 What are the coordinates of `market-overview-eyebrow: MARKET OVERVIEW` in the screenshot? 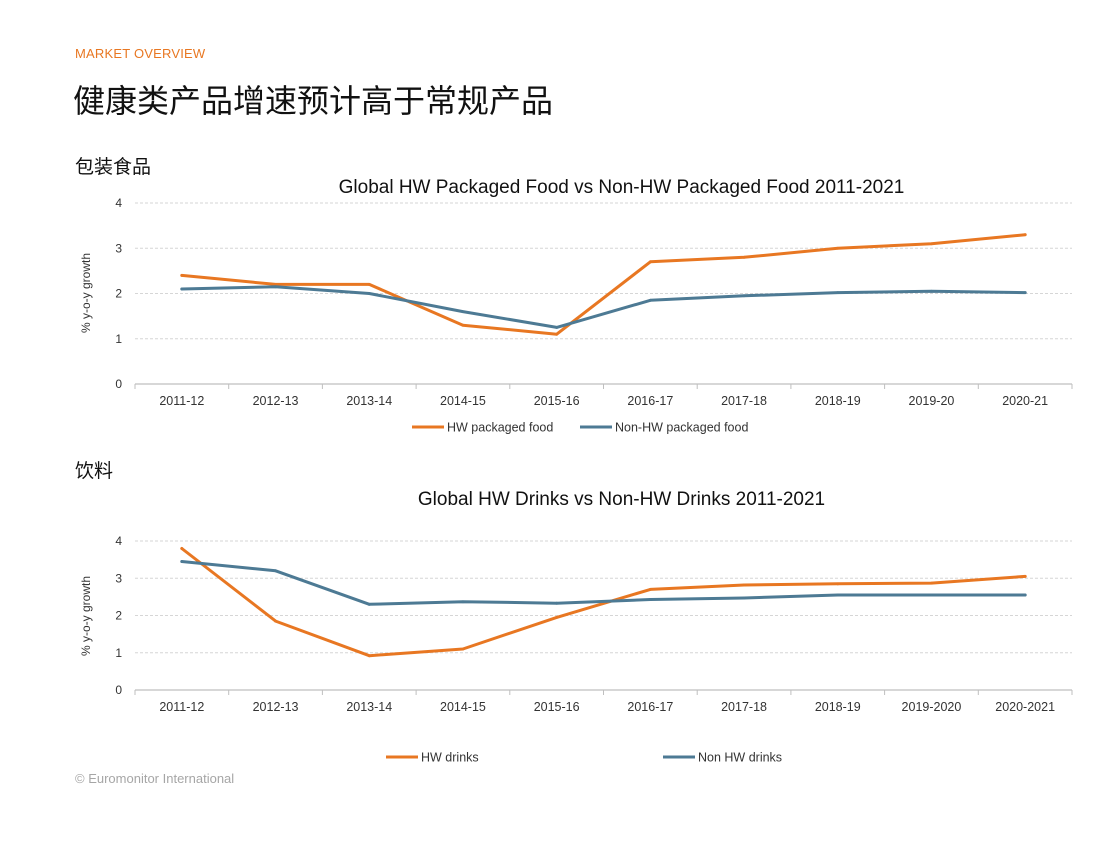 It's located at (140, 53).